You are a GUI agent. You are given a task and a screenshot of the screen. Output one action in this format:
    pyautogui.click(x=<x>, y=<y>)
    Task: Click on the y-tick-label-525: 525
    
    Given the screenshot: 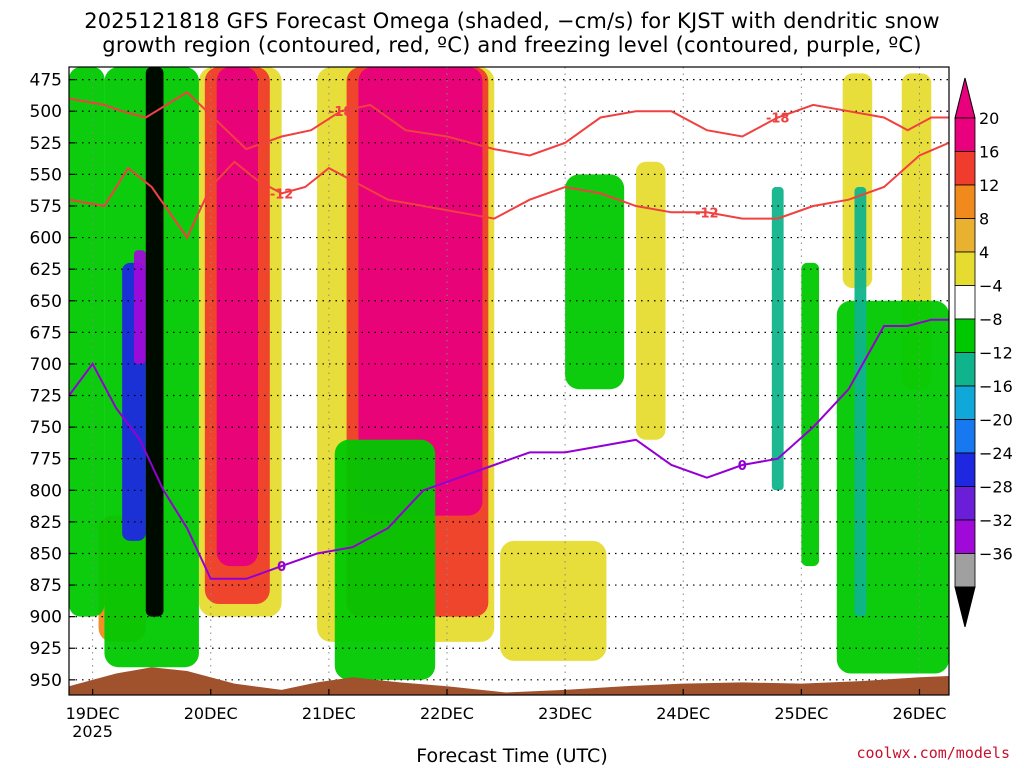 What is the action you would take?
    pyautogui.click(x=46, y=144)
    